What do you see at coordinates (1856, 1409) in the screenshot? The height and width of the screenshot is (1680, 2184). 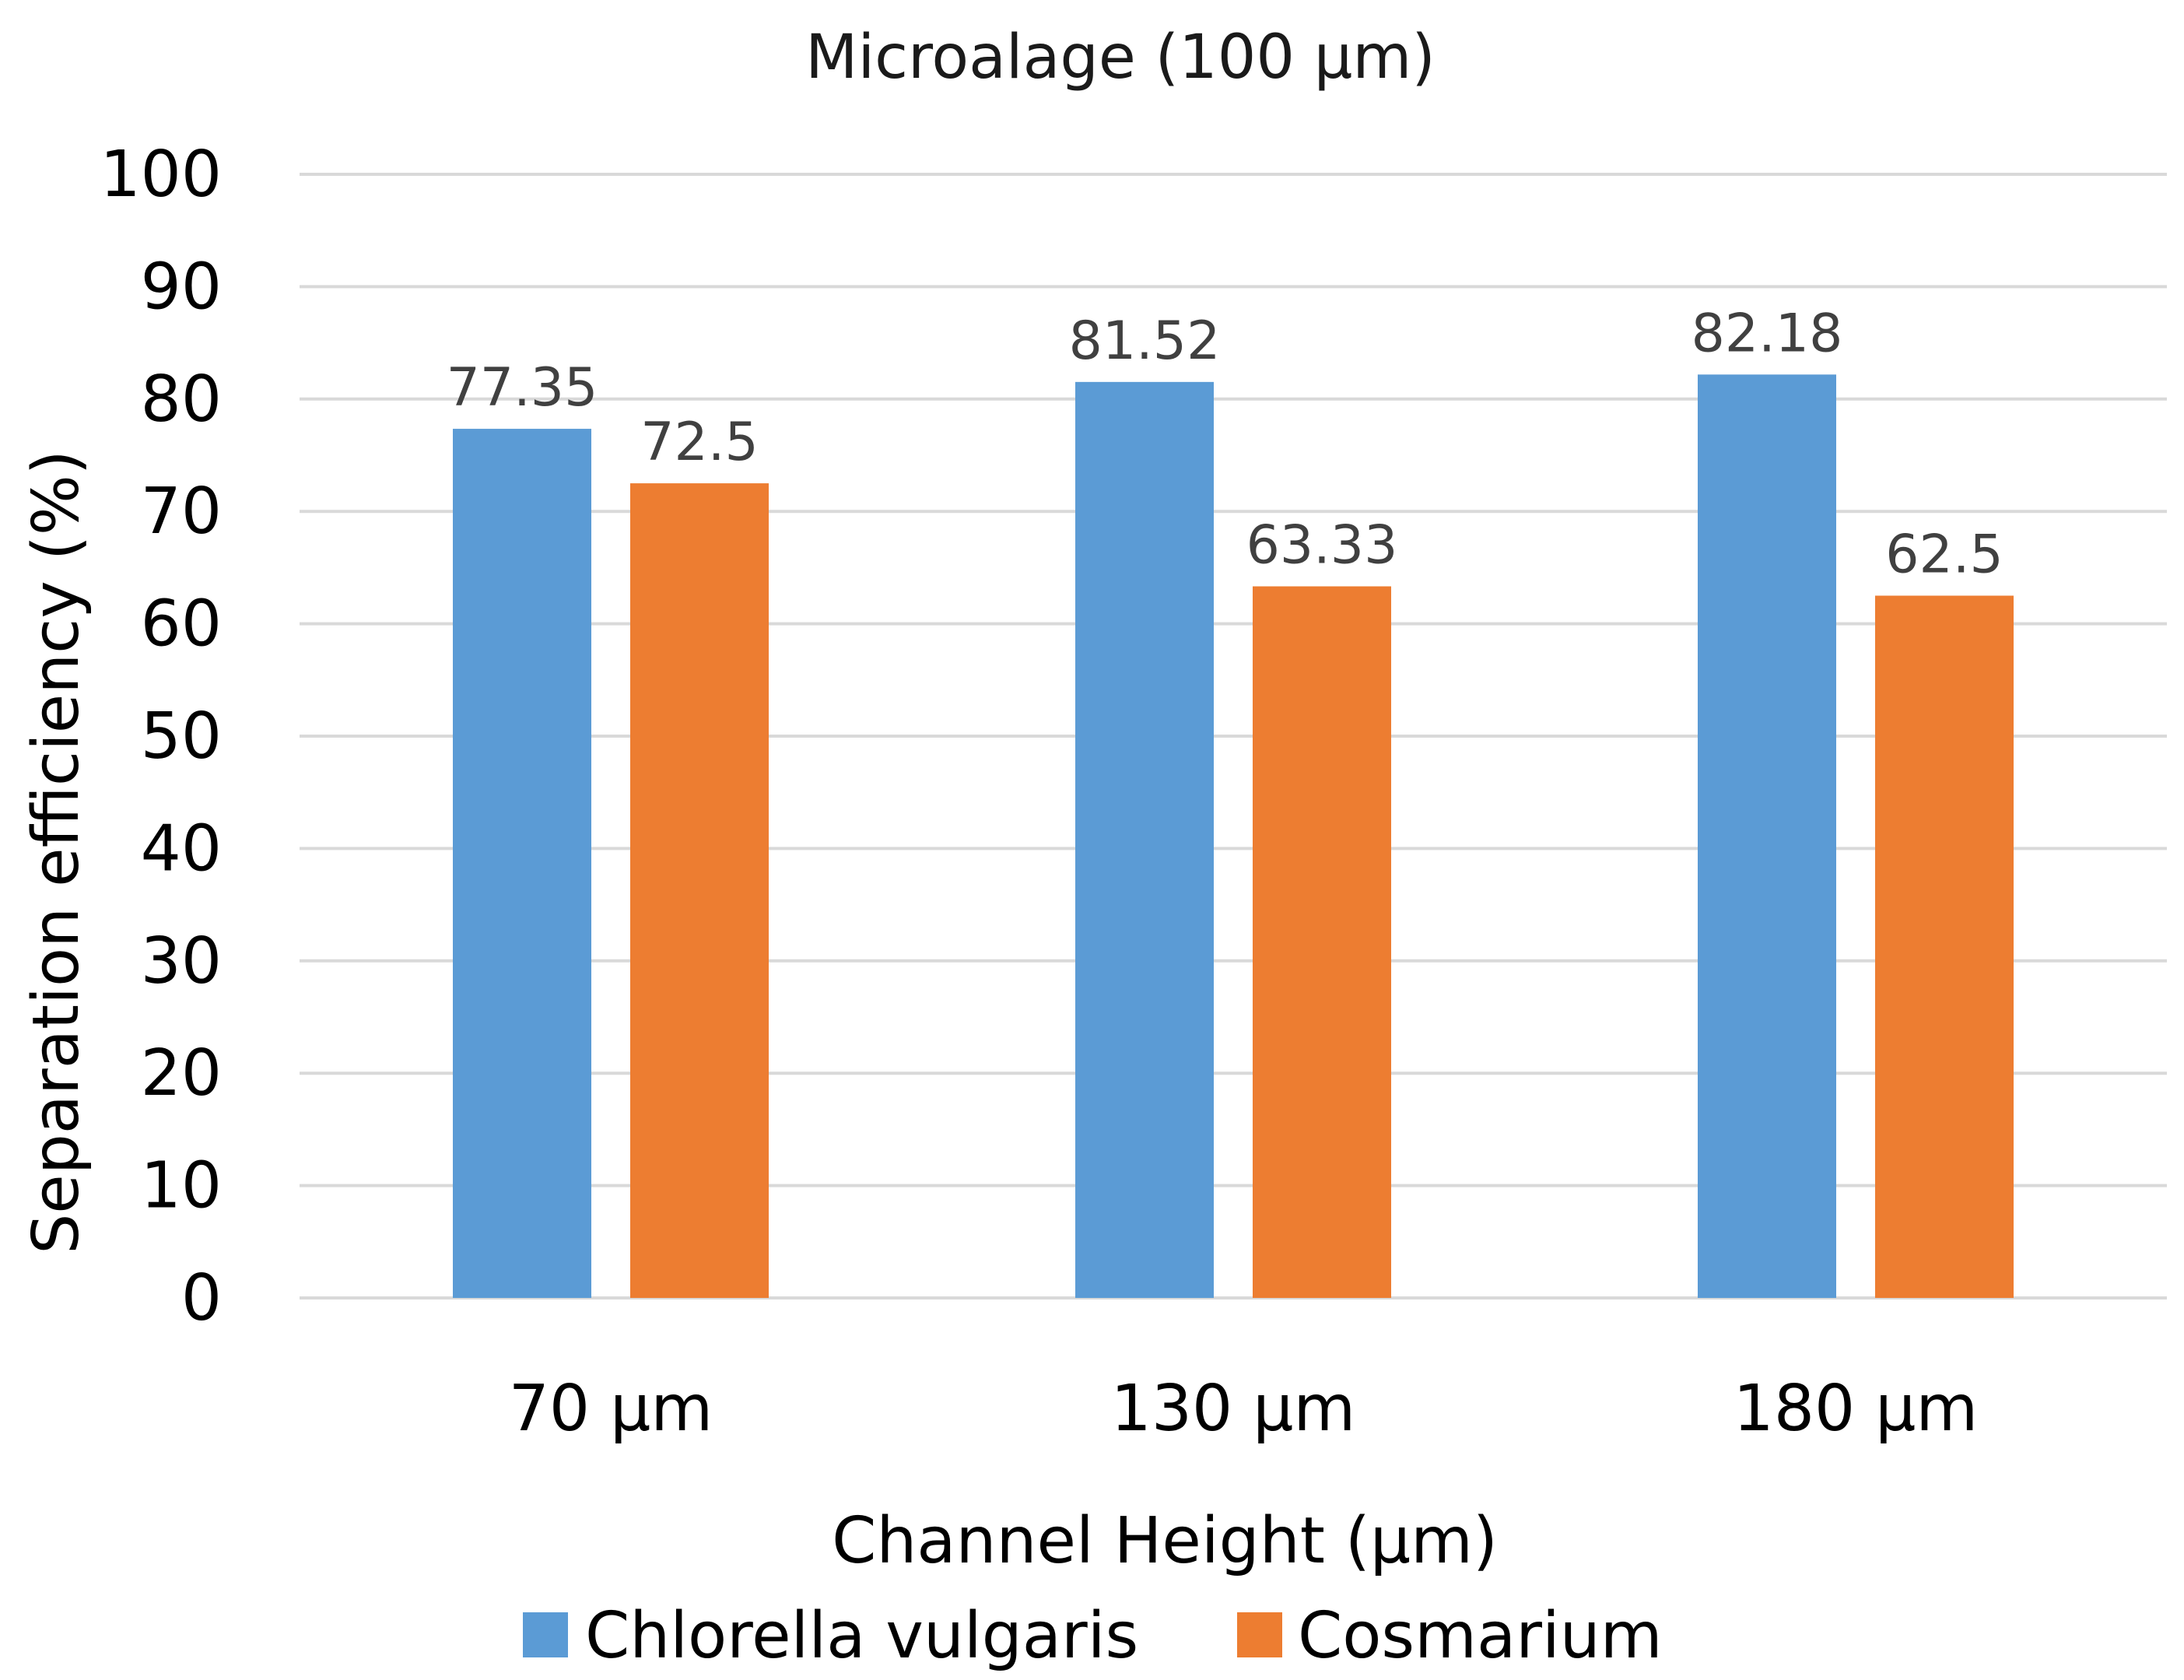 I see `x-tick-label: 180 μm` at bounding box center [1856, 1409].